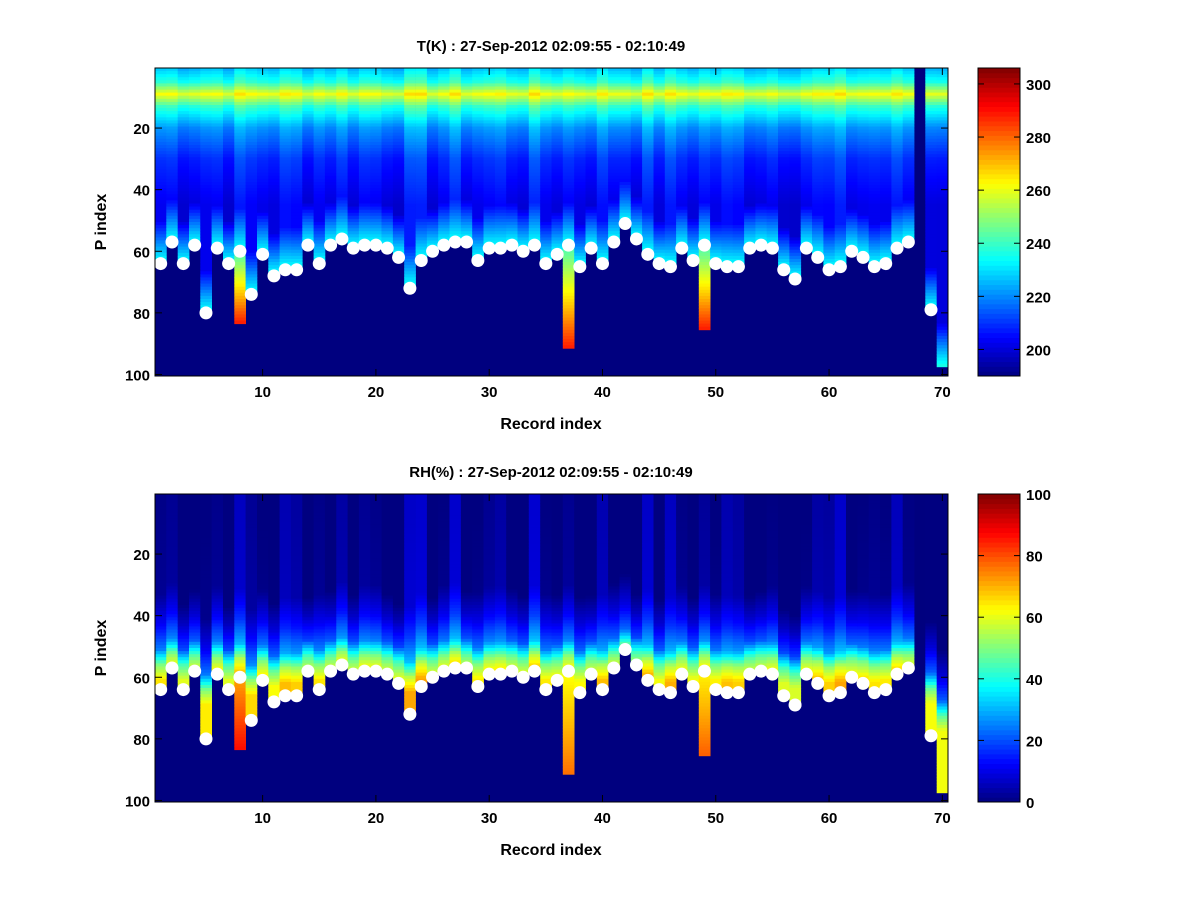  What do you see at coordinates (999, 128) in the screenshot?
I see `colorbar-swatch` at bounding box center [999, 128].